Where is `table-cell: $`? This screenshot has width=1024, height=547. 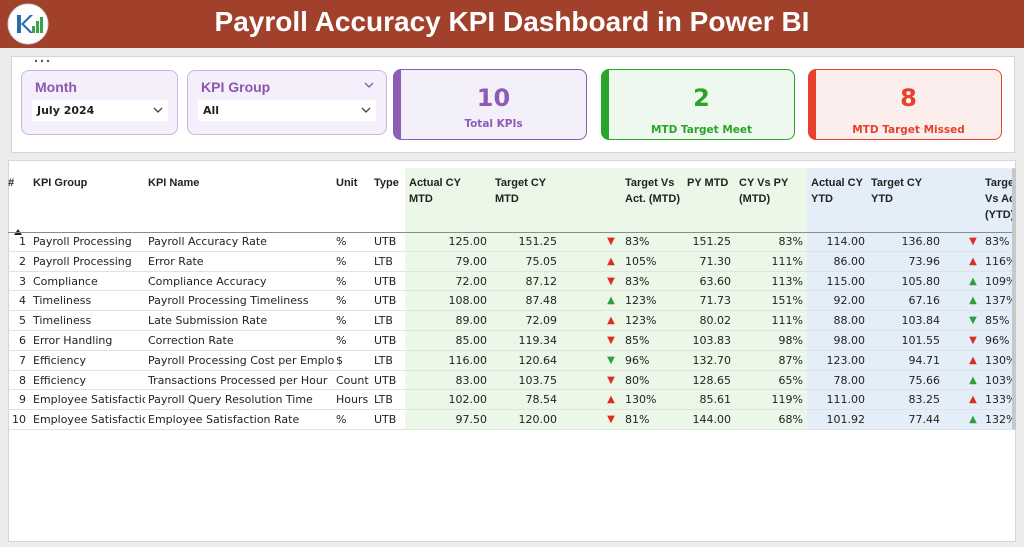 table-cell: $ is located at coordinates (339, 360).